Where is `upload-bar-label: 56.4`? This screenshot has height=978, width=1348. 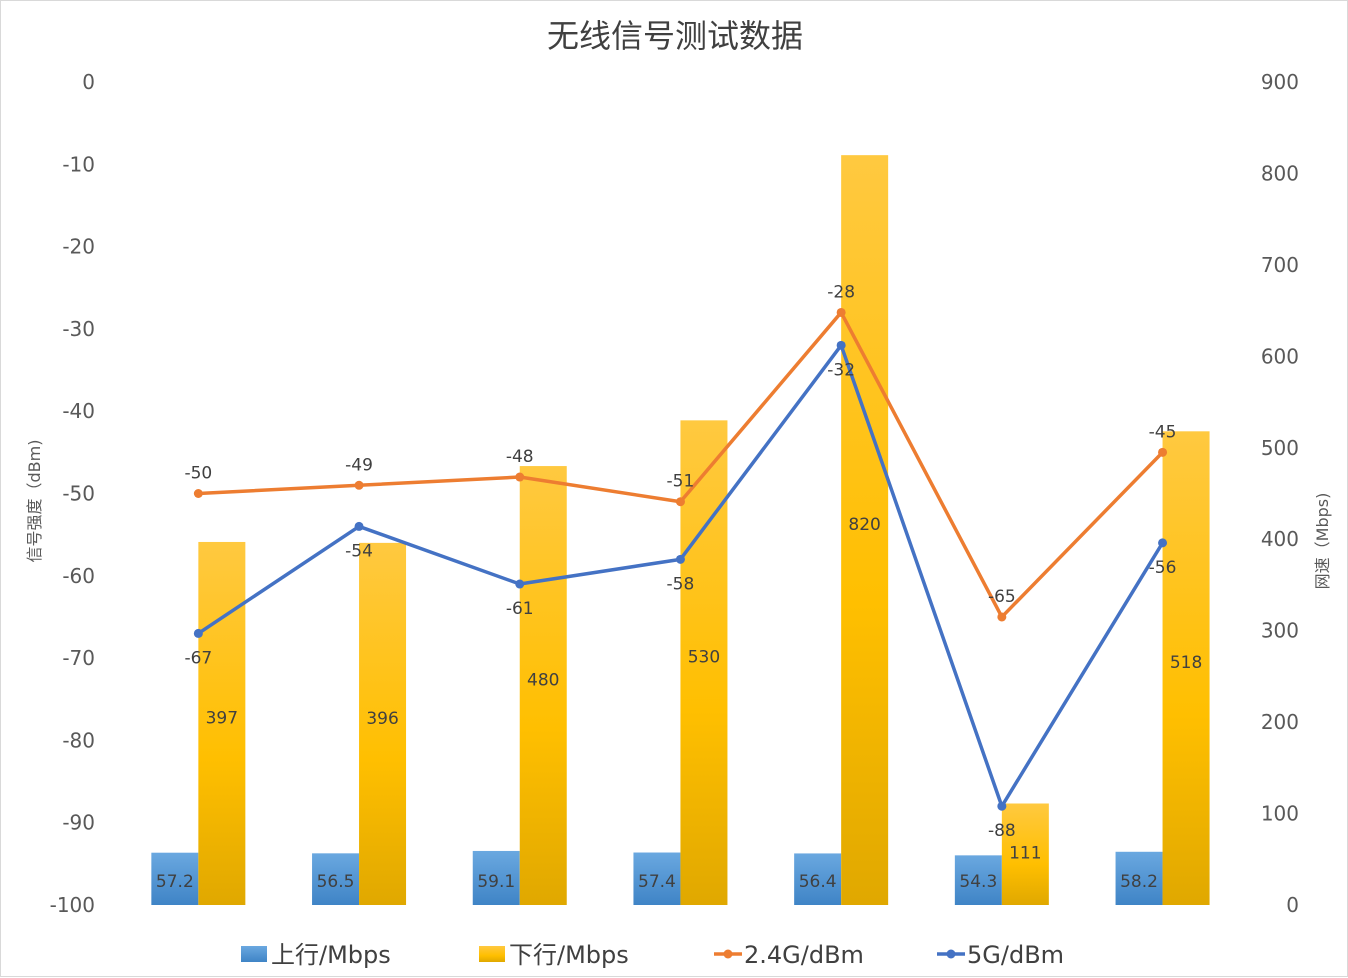 upload-bar-label: 56.4 is located at coordinates (818, 882).